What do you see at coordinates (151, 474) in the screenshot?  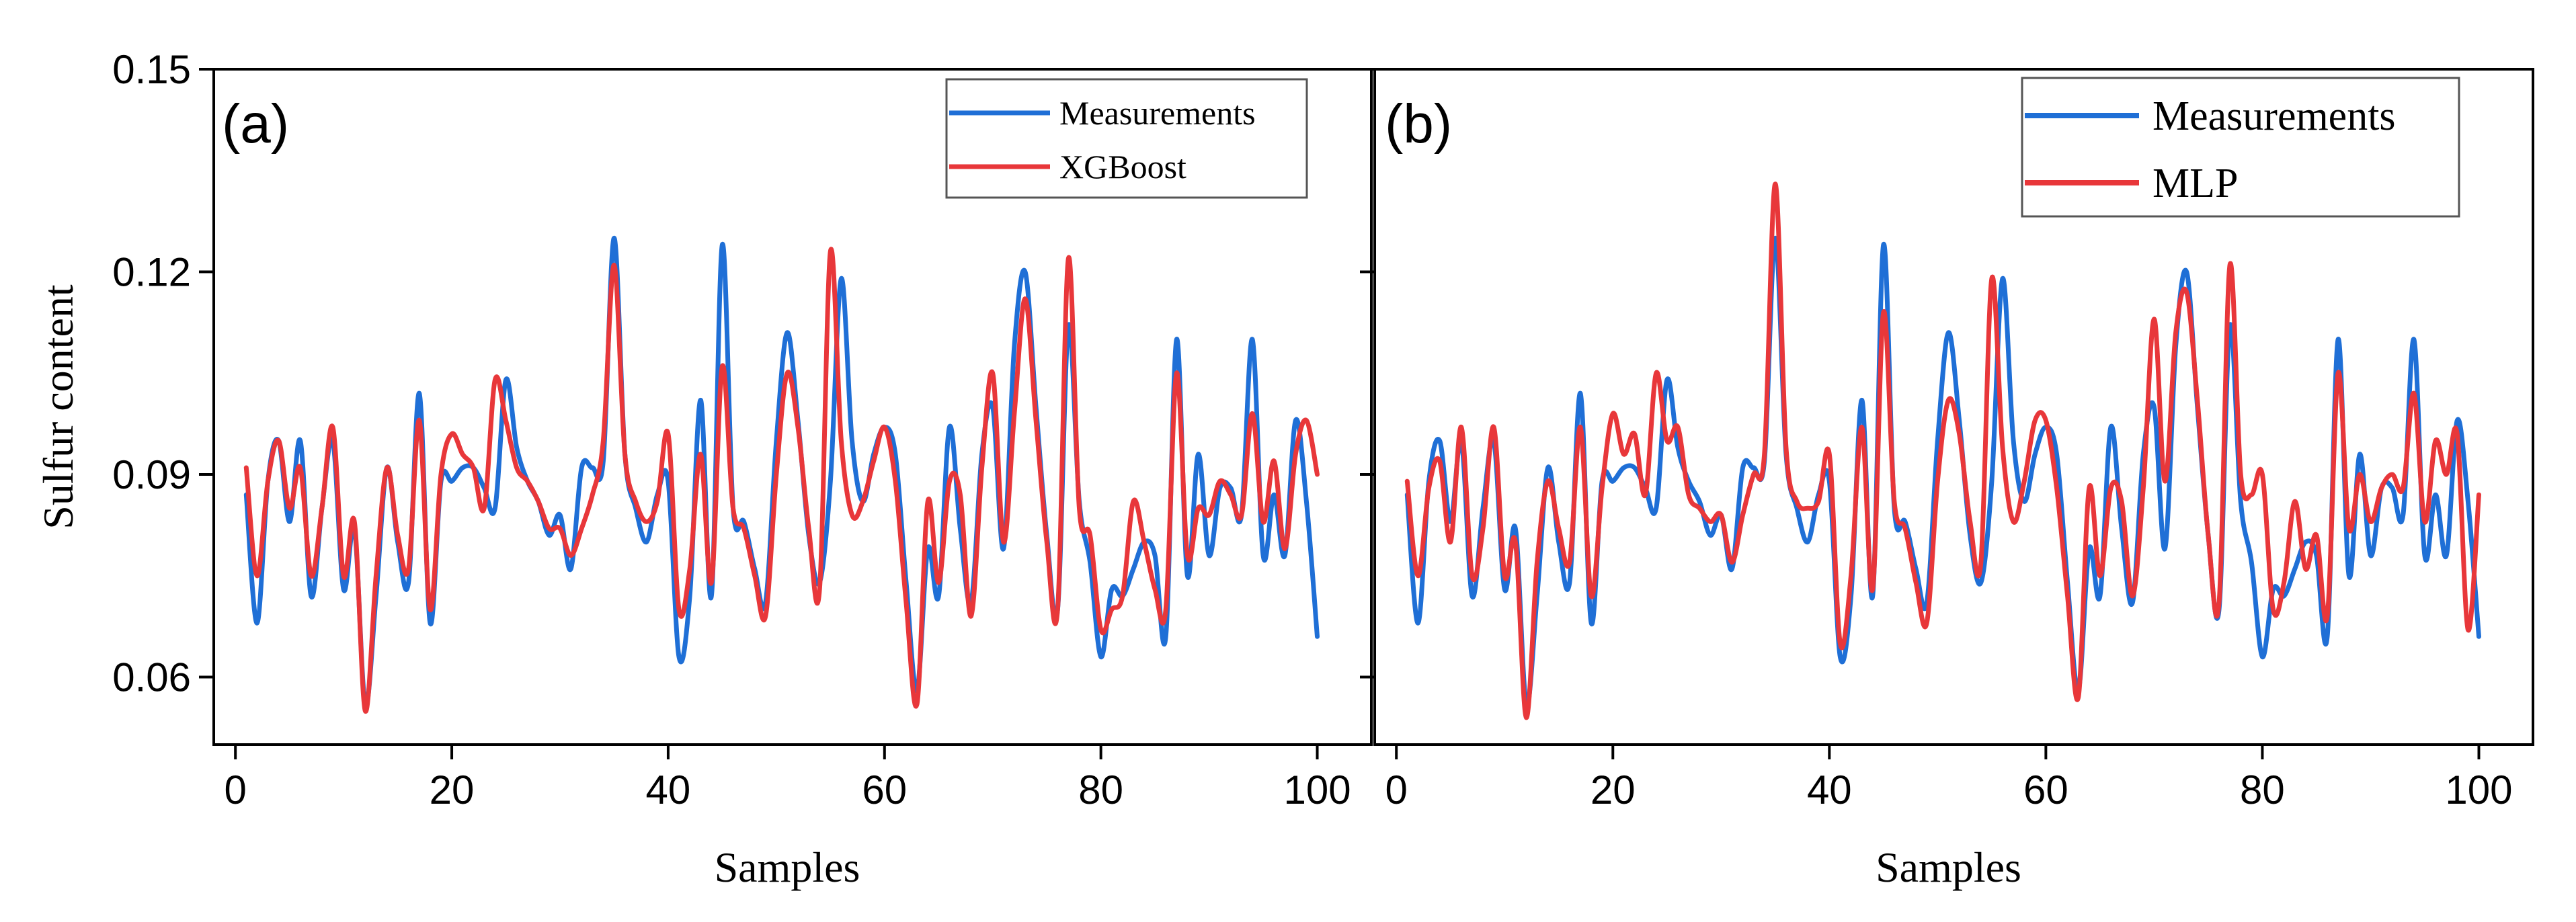 I see `y-tick-label: 0.09` at bounding box center [151, 474].